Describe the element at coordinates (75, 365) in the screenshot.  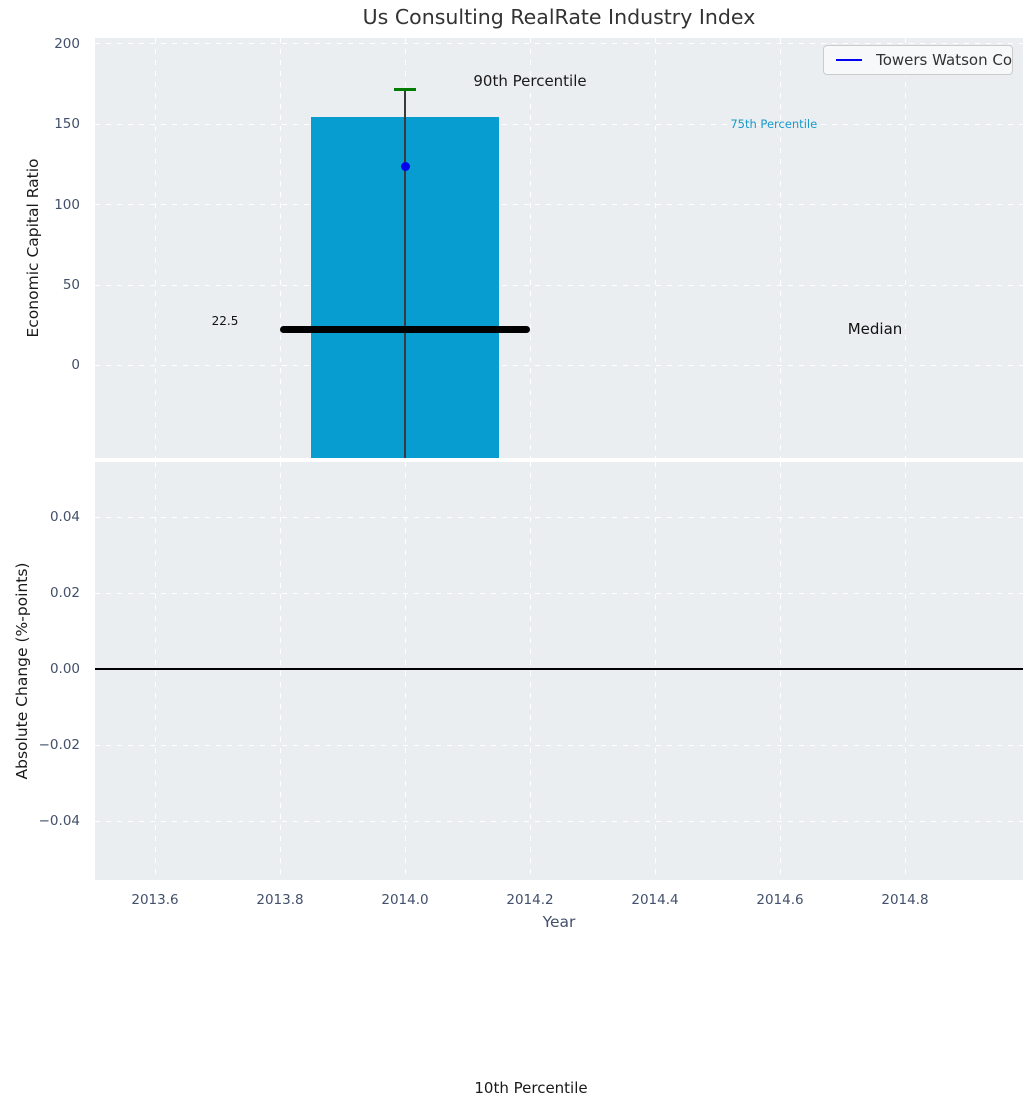
I see `y-tick-label: 0` at that location.